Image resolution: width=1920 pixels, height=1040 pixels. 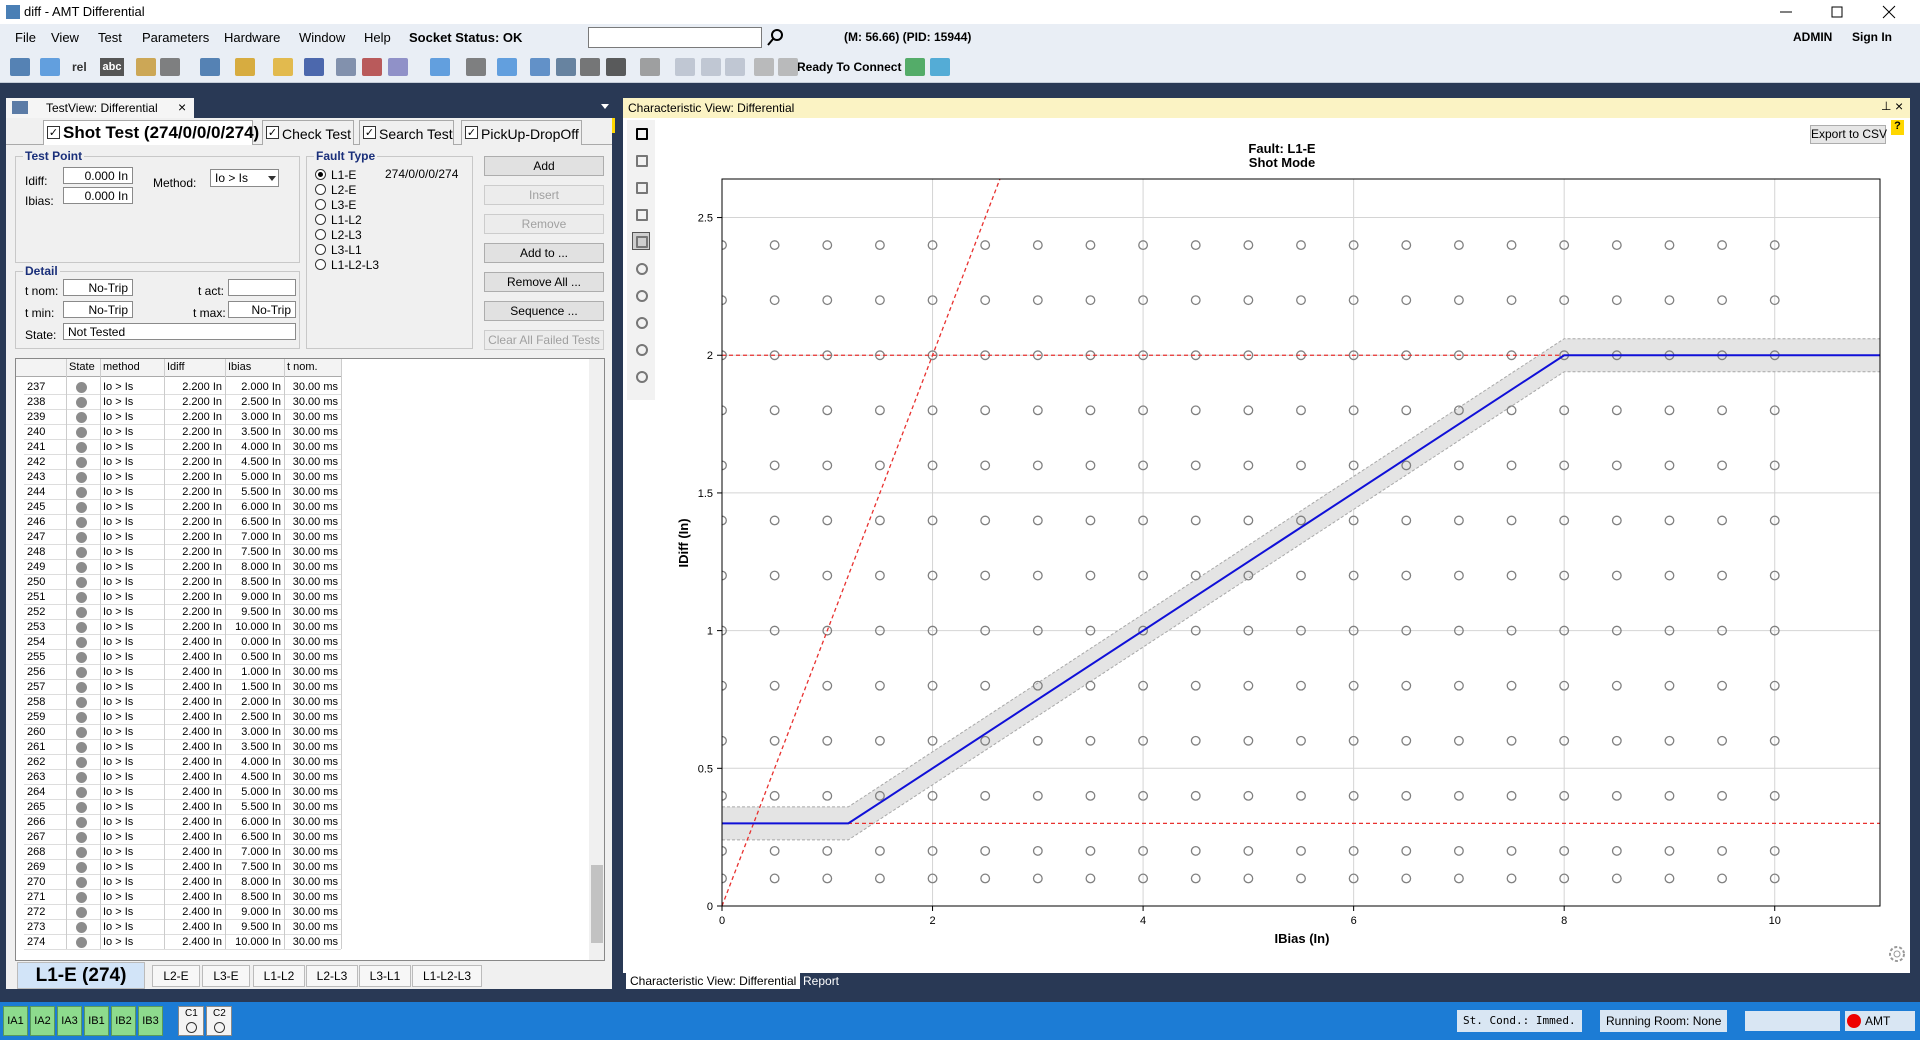 What do you see at coordinates (36, 732) in the screenshot?
I see `row-number: 260` at bounding box center [36, 732].